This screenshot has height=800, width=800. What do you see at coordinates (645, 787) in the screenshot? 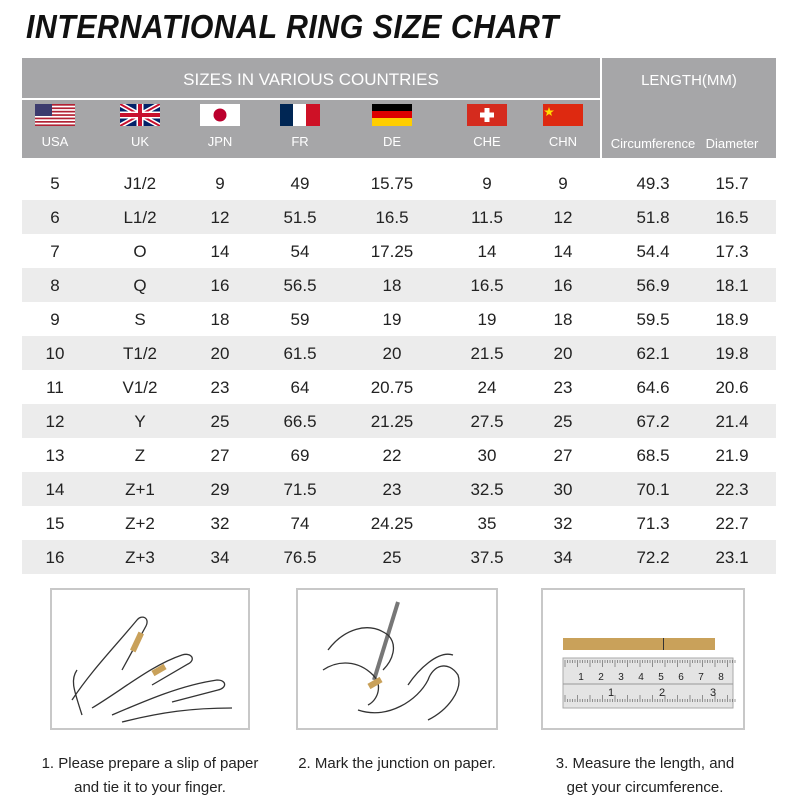
I see `caption-line: get your circumference.` at bounding box center [645, 787].